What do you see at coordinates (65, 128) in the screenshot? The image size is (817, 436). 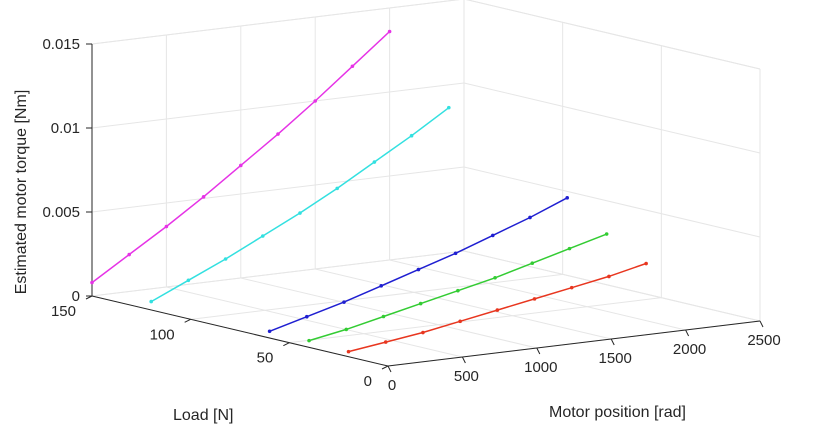 I see `z-tick-label: 0.01` at bounding box center [65, 128].